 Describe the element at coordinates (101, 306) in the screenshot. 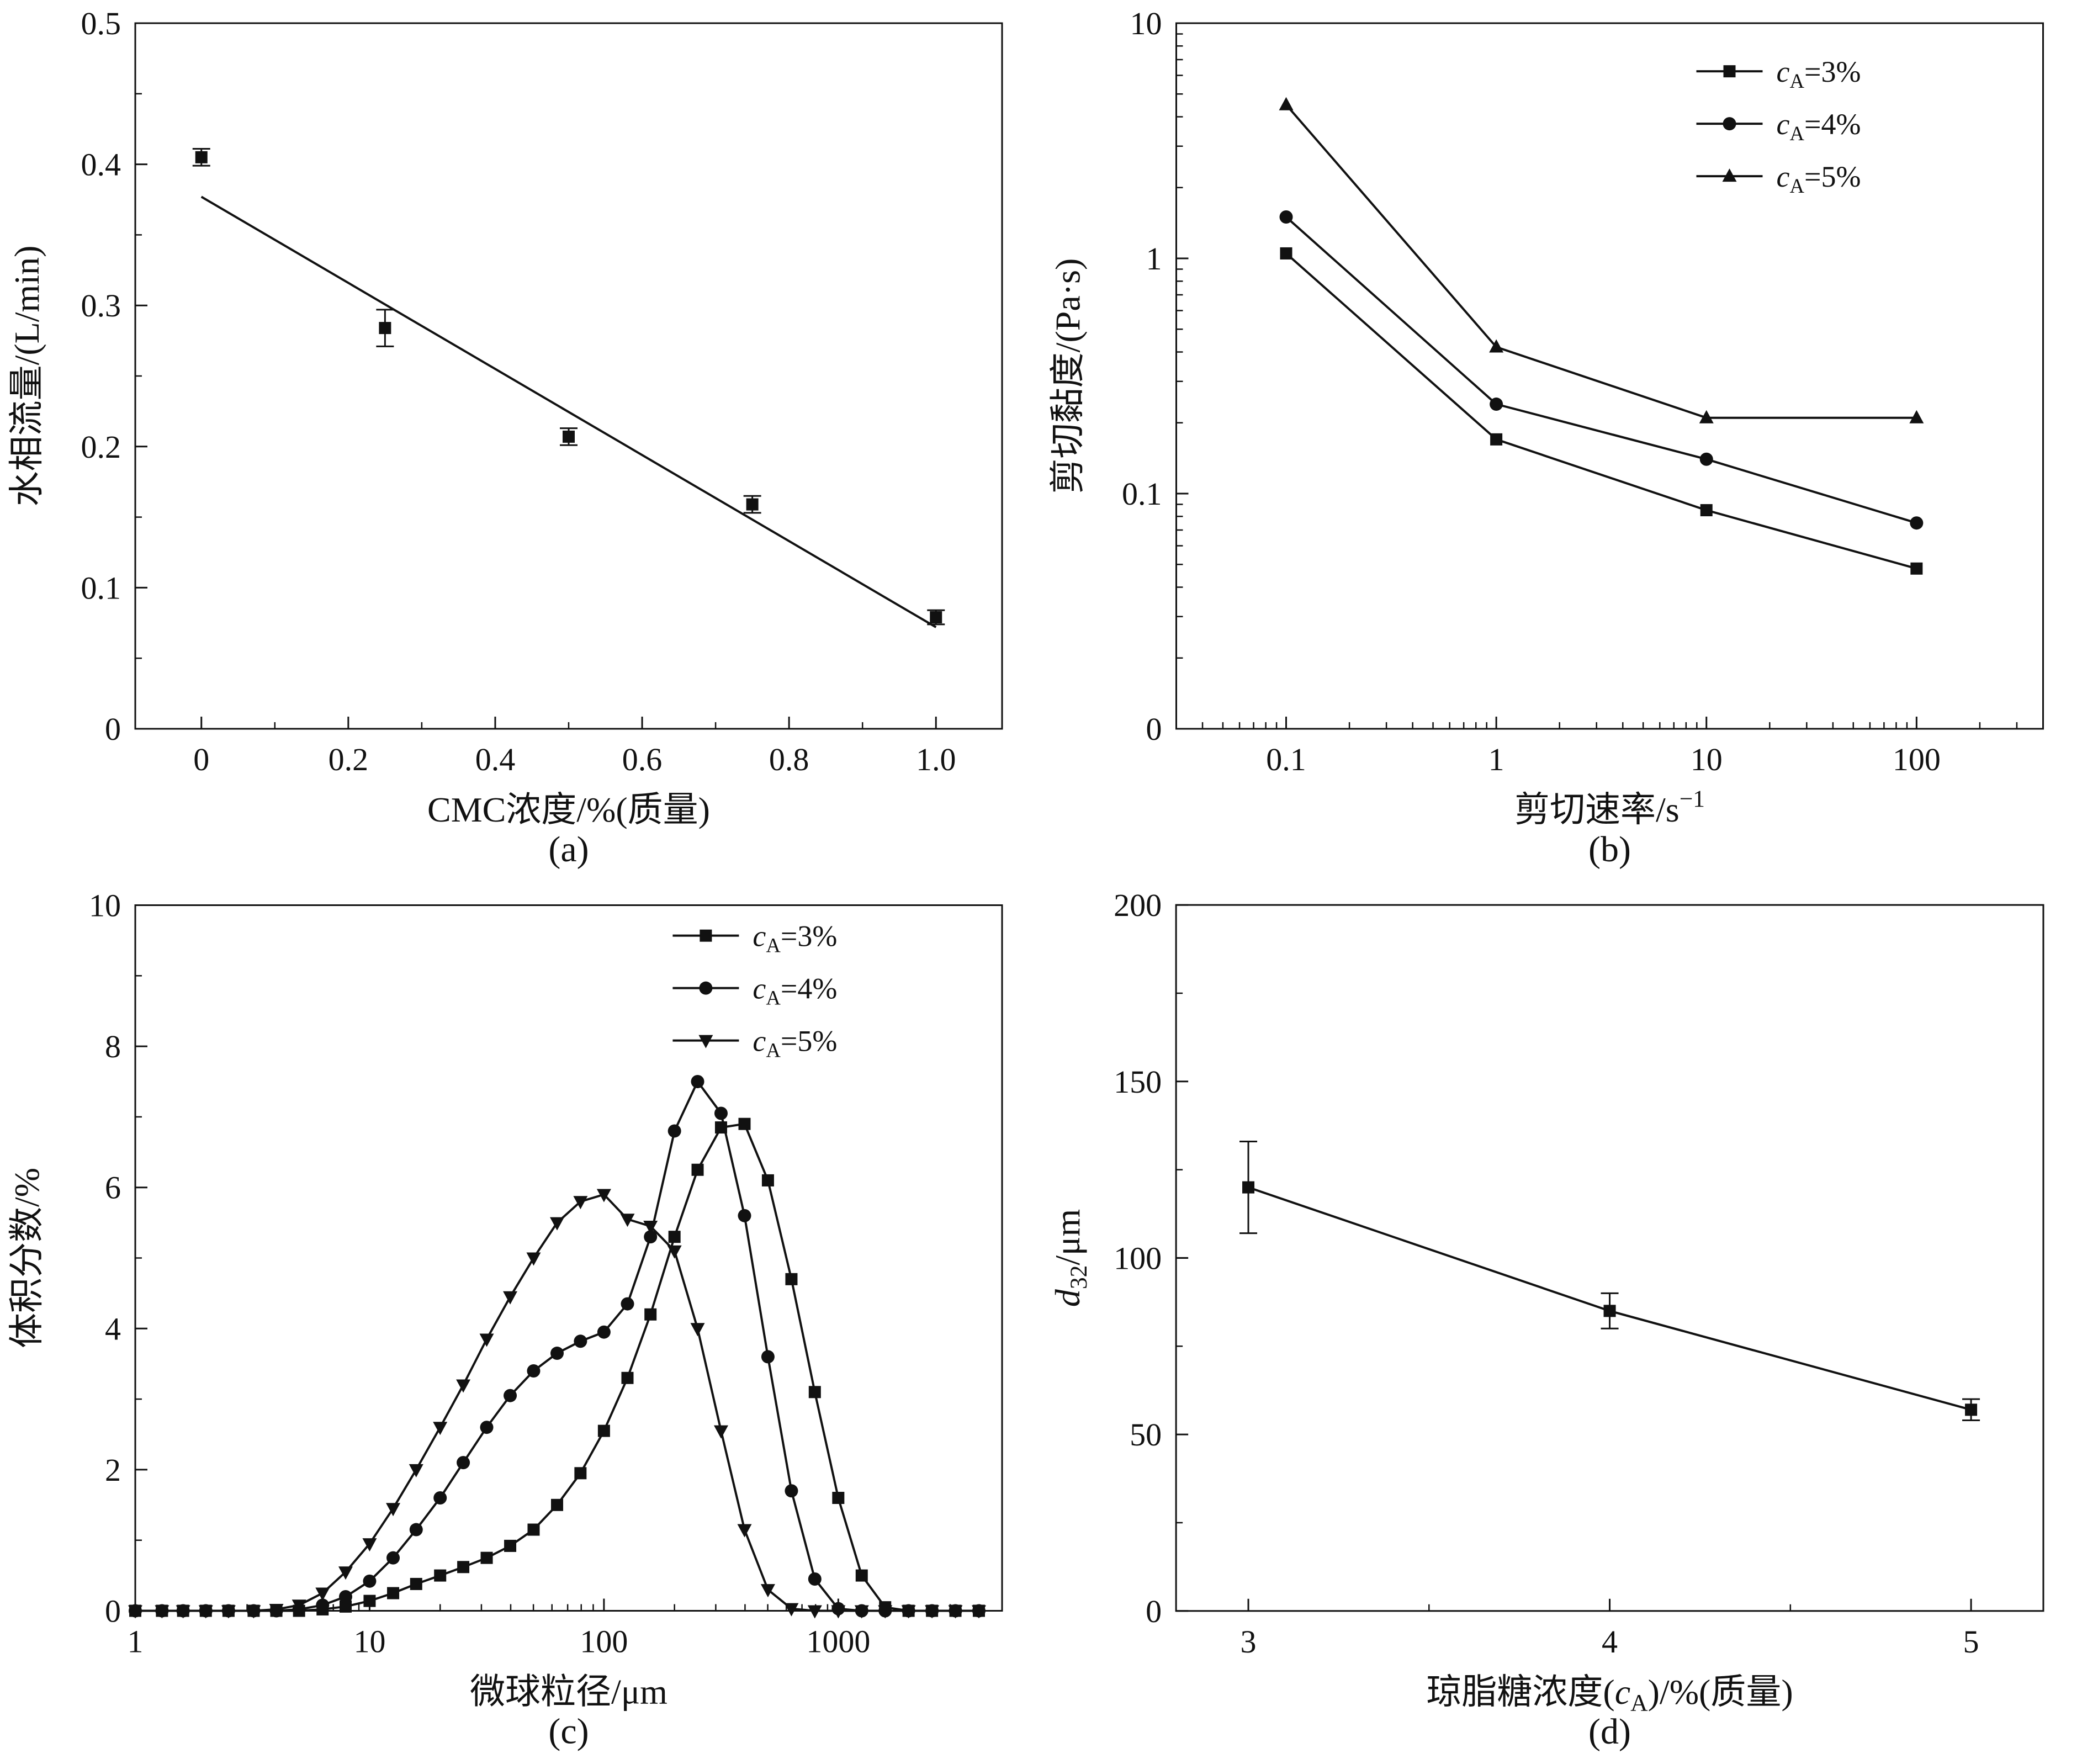

I see `svg-text: 0.3` at that location.